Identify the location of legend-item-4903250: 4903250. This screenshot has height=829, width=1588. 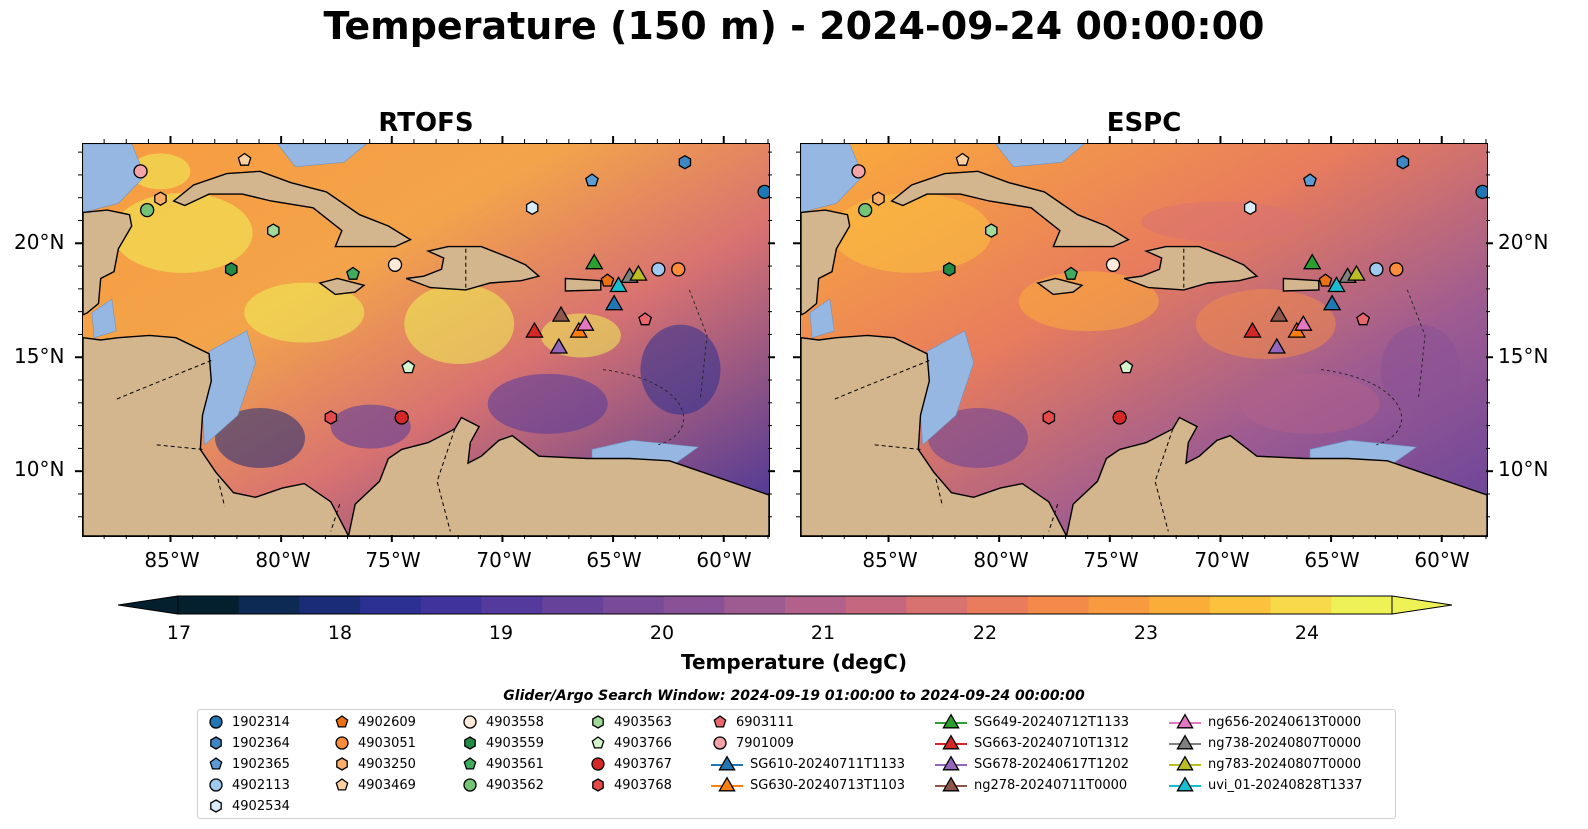
(374, 764).